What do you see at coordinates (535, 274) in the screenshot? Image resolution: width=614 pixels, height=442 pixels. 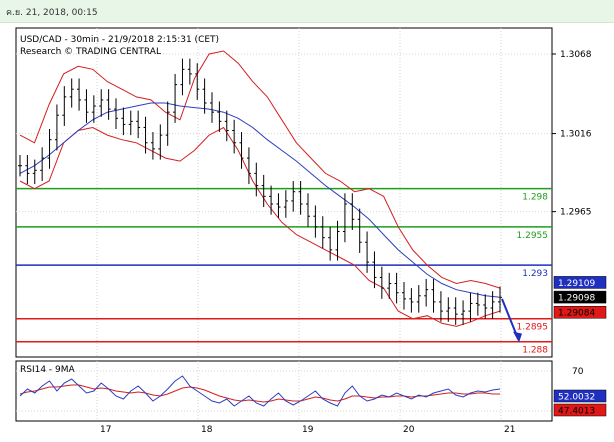 I see `level-label: 1.293` at bounding box center [535, 274].